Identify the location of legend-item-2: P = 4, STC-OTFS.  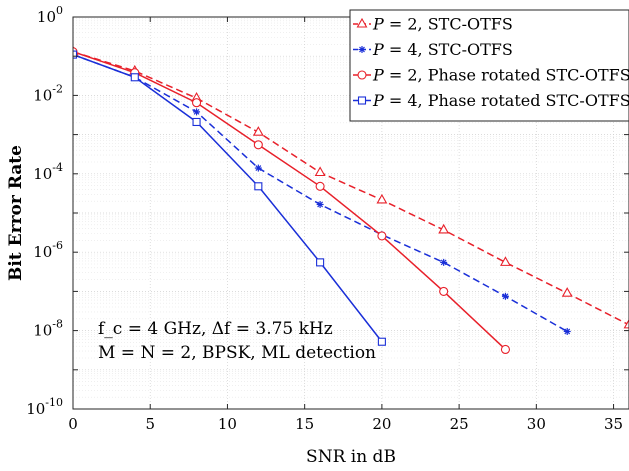
(433, 49).